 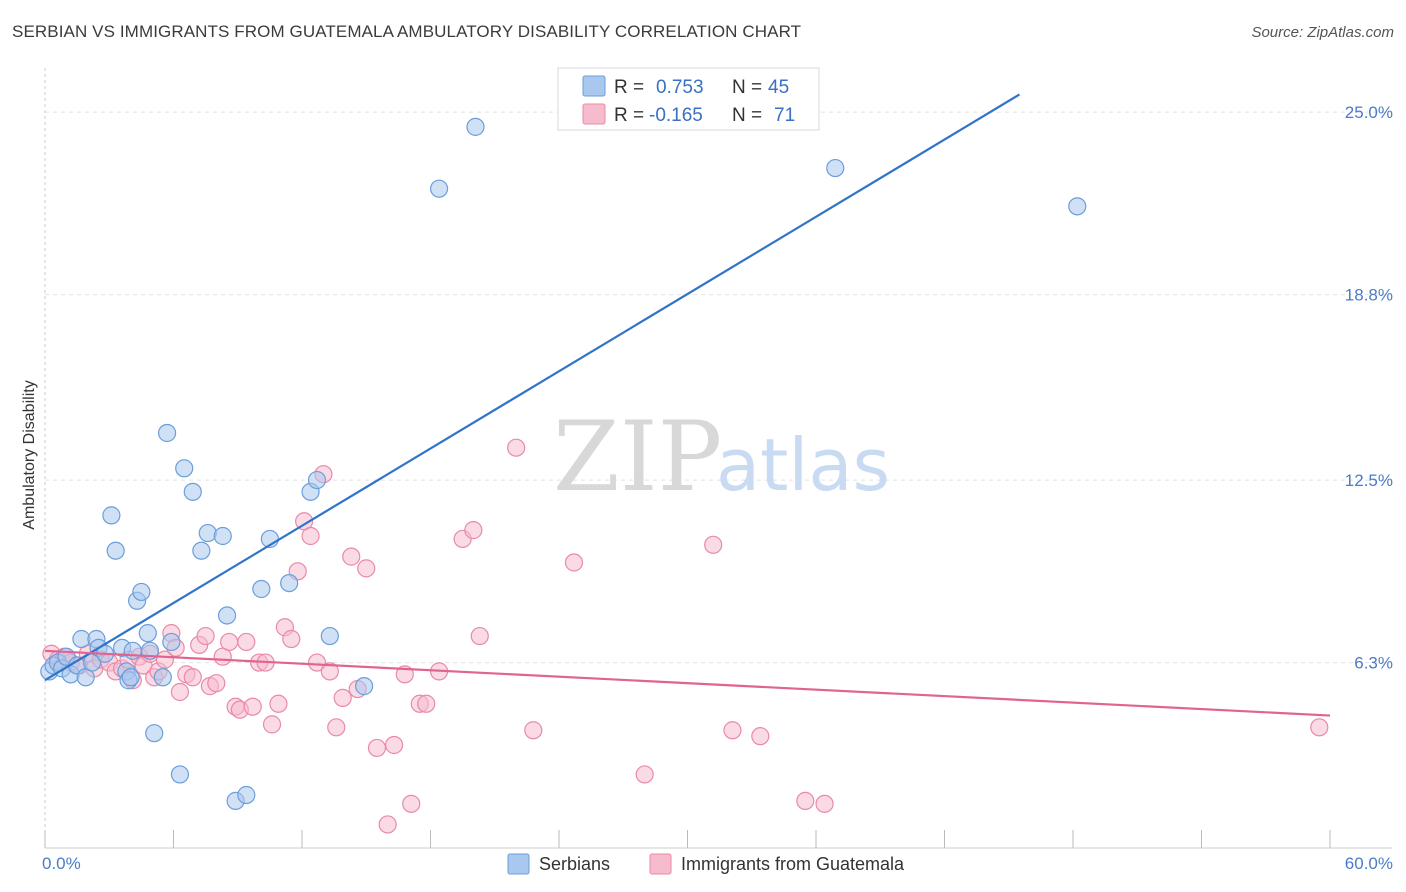 I want to click on legend-swatch-serbians, so click(x=594, y=86).